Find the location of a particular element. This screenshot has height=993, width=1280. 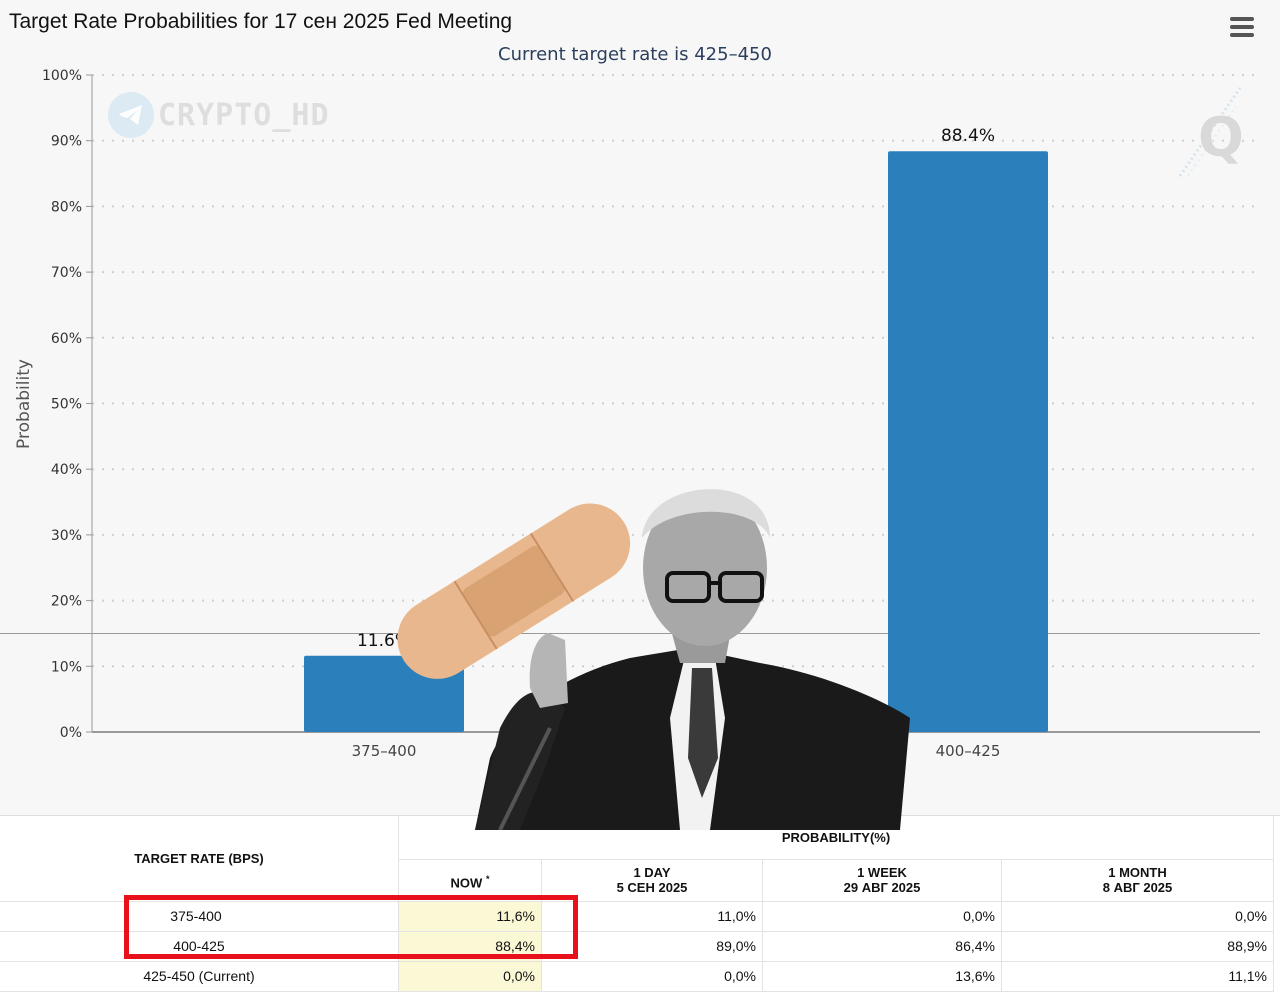

table-row: 425-450 (Current) 0,0% 0,0% 13,6% 11,1% is located at coordinates (637, 976).